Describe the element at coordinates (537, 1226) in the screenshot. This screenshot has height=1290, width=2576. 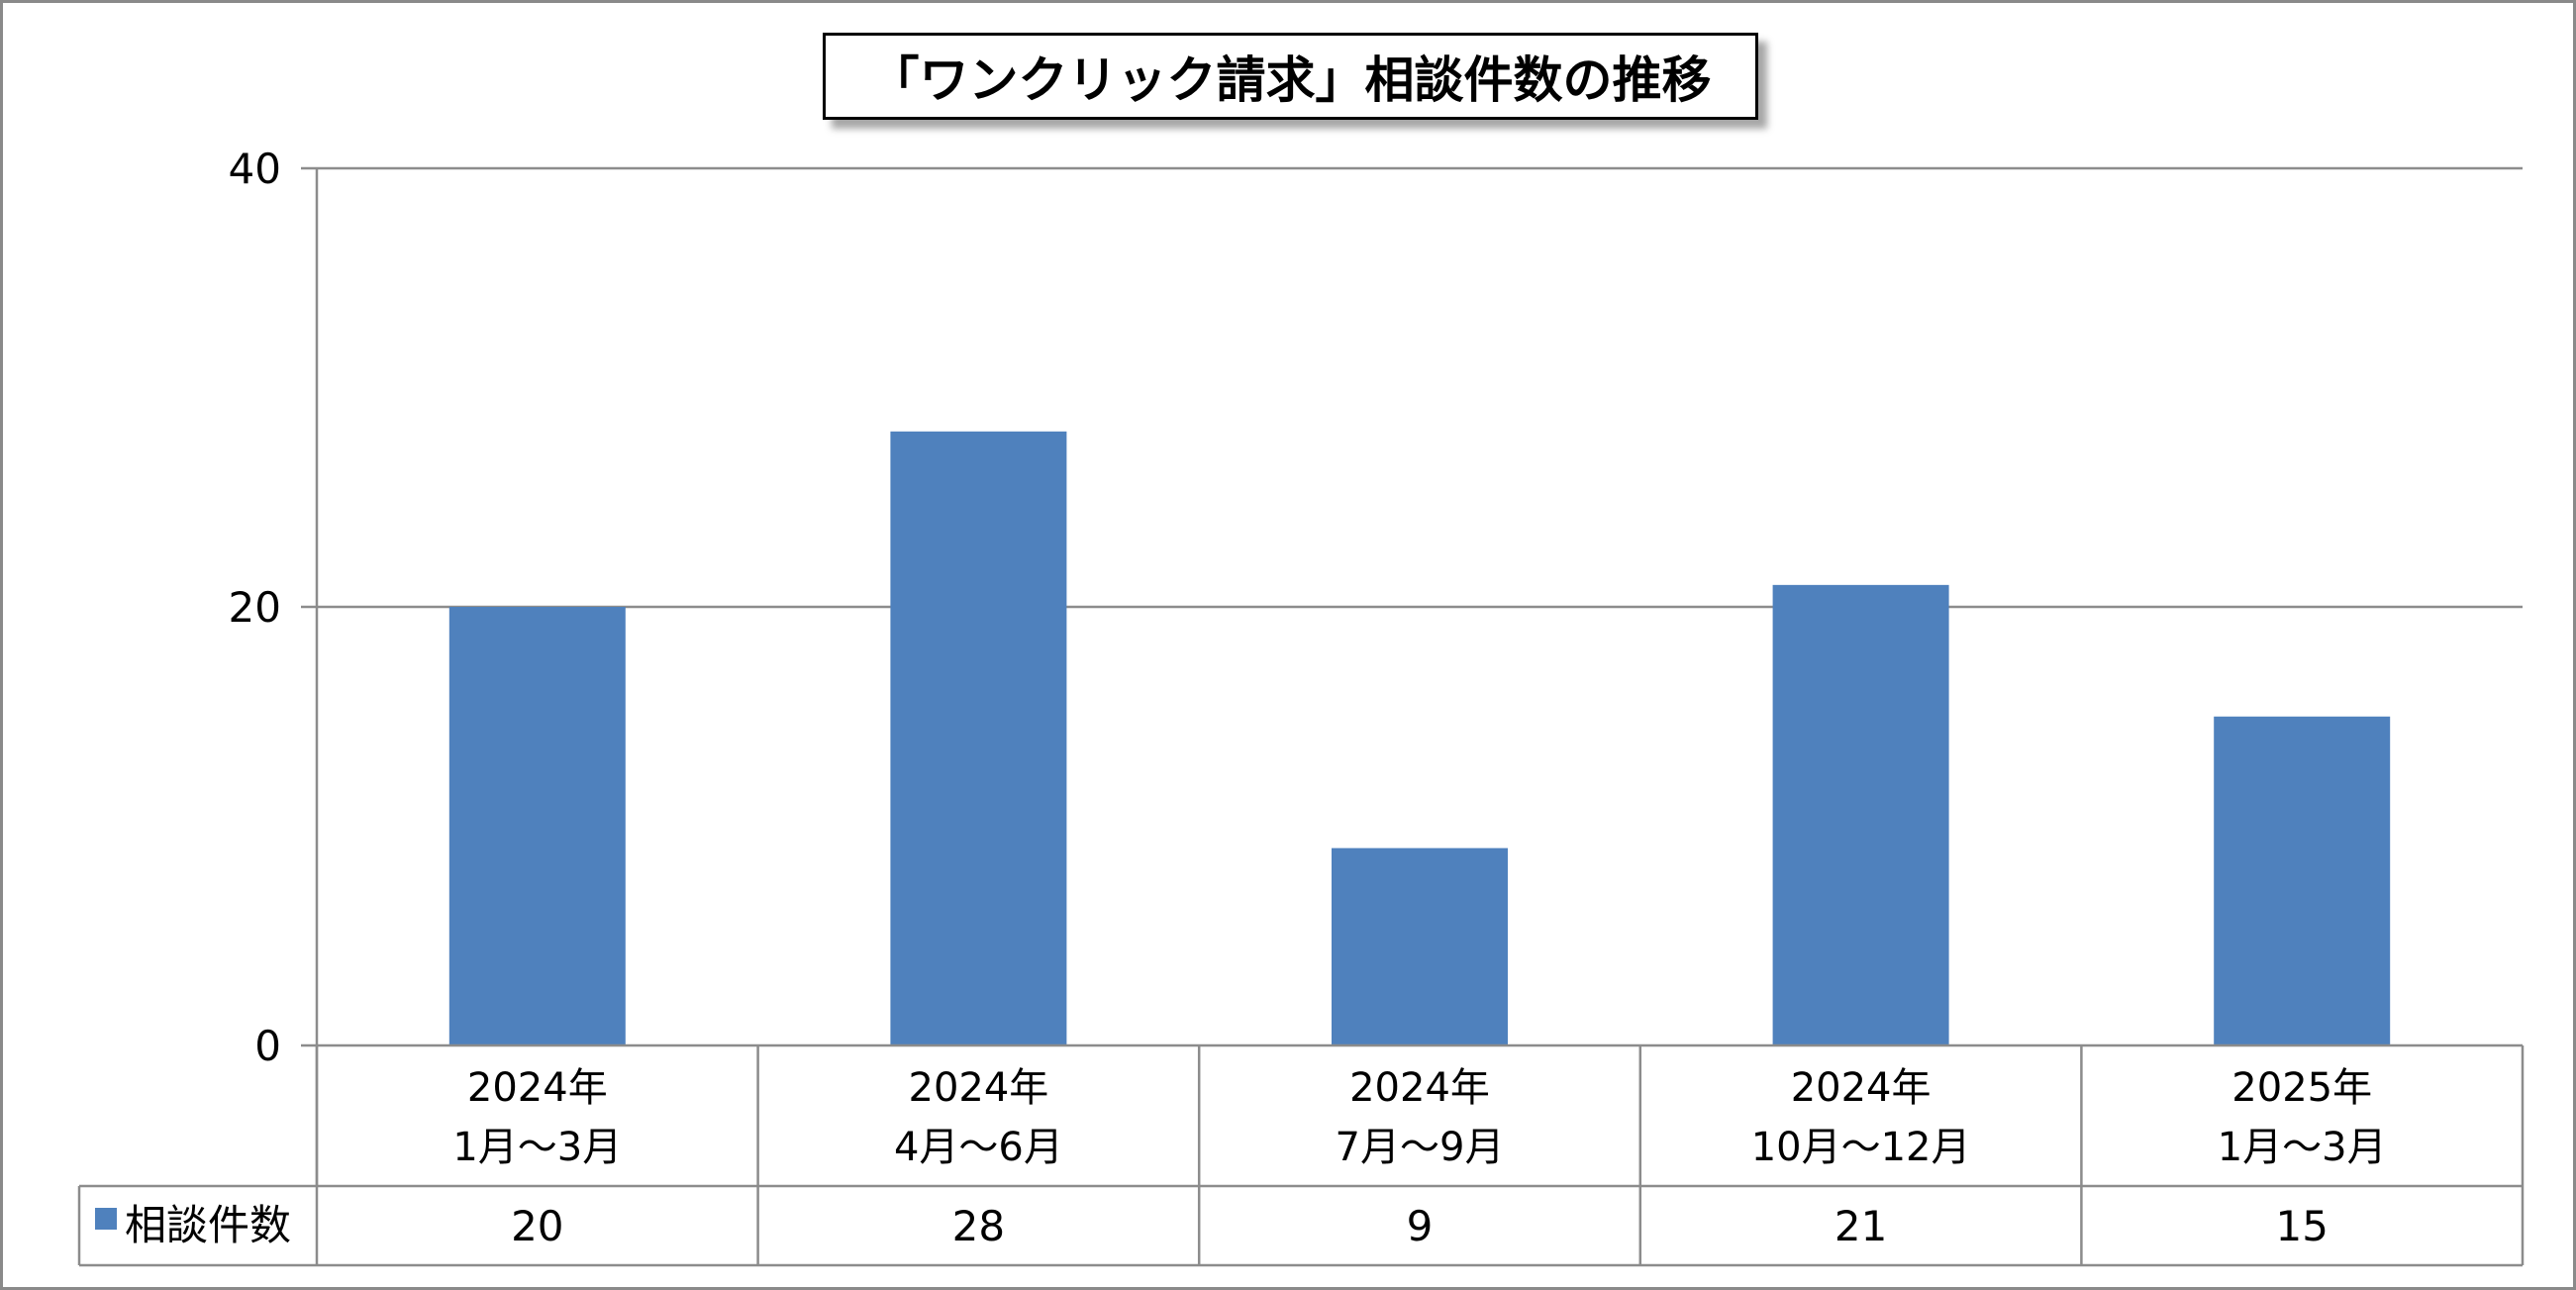
I see `data-value-label: 20` at that location.